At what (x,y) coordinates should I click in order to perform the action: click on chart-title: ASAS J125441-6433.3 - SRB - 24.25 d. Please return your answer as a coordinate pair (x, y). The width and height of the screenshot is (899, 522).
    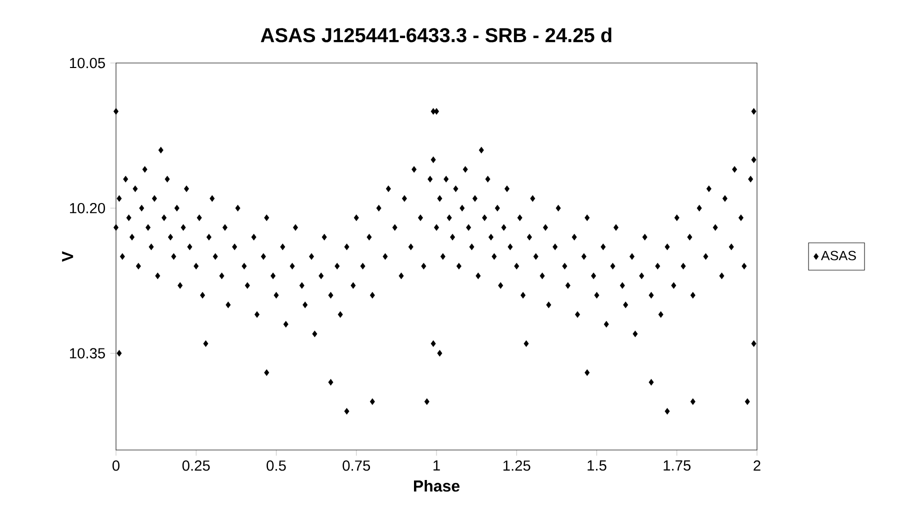
    Looking at the image, I should click on (436, 35).